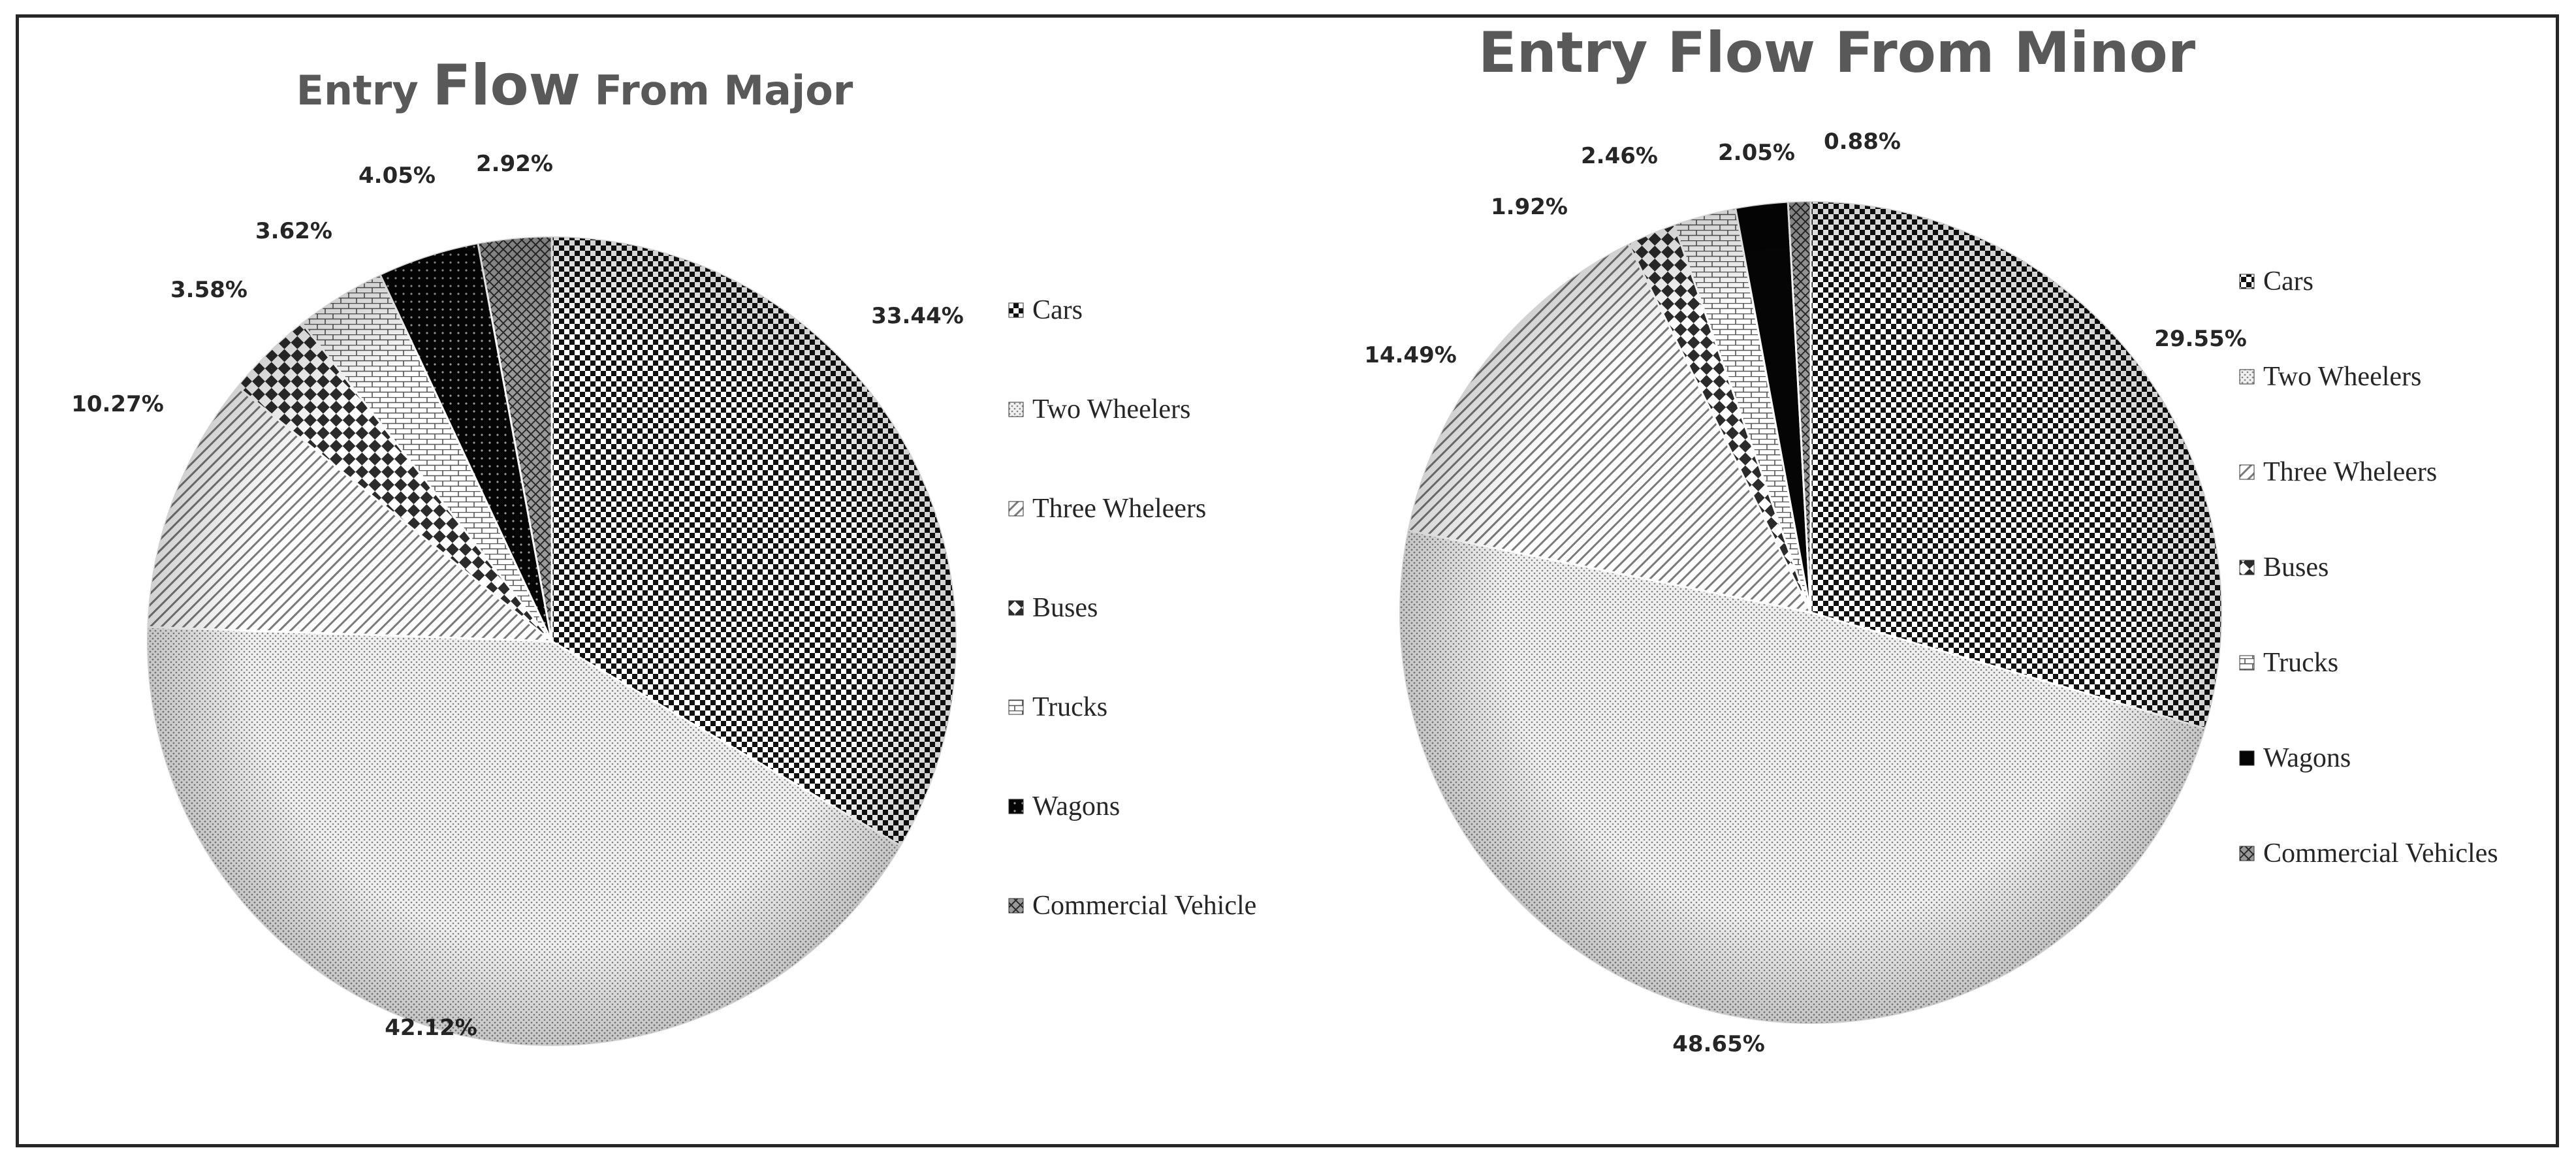 This screenshot has width=2576, height=1163. Describe the element at coordinates (209, 290) in the screenshot. I see `data-label: 3.58%` at that location.